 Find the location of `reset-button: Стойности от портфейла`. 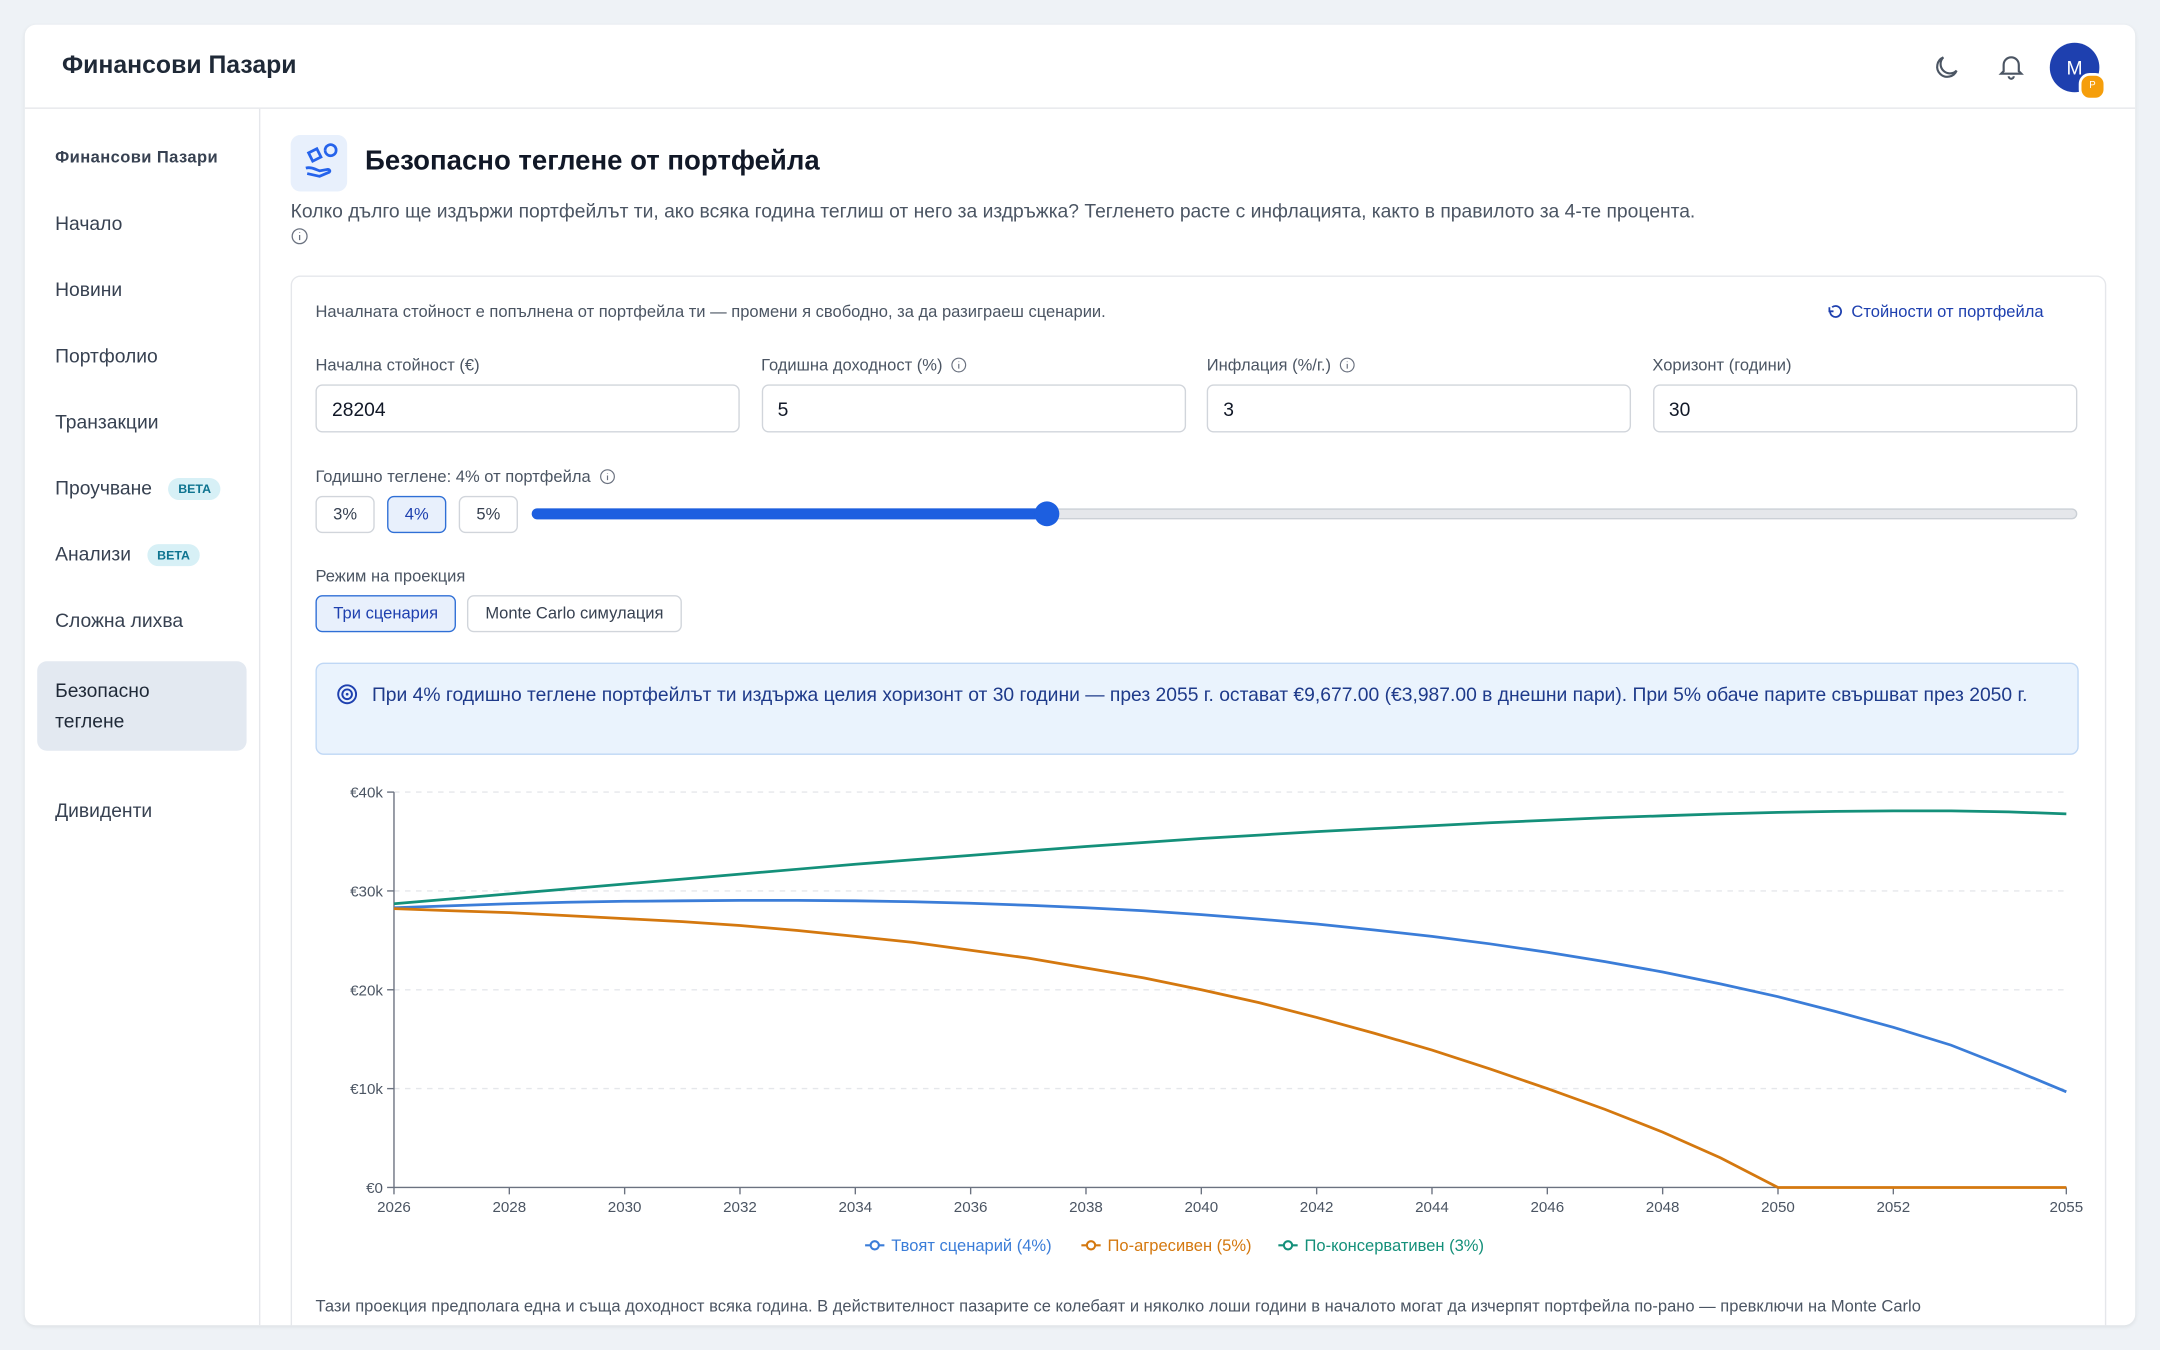

reset-button: Стойности от портфейла is located at coordinates (1935, 311).